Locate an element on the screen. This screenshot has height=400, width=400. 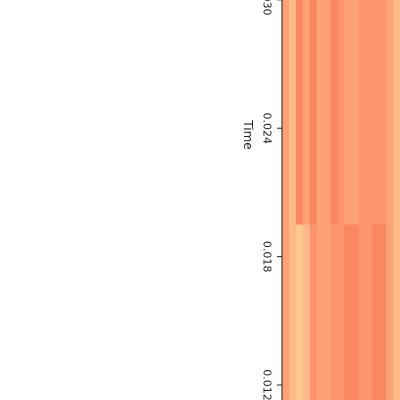
x-tick-label: 0.030 is located at coordinates (267, 8).